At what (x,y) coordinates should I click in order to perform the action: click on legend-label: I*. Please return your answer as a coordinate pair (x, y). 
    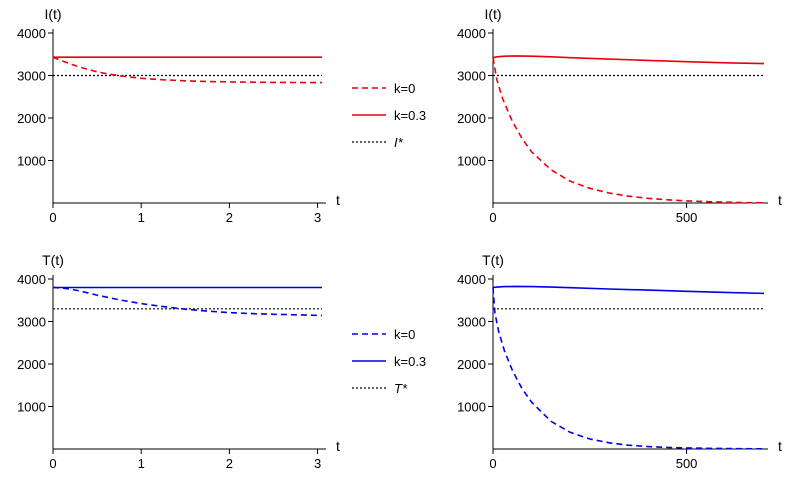
    Looking at the image, I should click on (399, 142).